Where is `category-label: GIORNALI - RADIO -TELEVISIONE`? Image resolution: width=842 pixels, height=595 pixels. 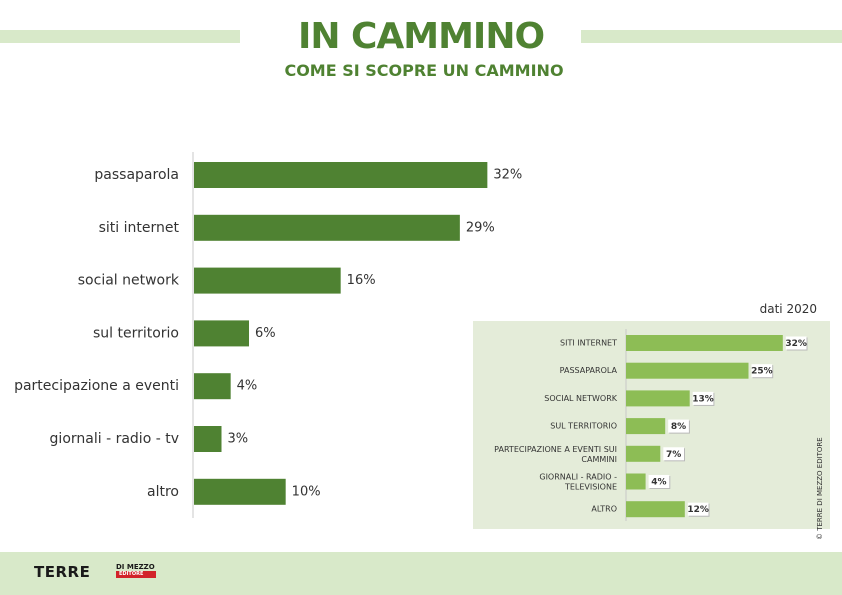
category-label: GIORNALI - RADIO -TELEVISIONE is located at coordinates (578, 481).